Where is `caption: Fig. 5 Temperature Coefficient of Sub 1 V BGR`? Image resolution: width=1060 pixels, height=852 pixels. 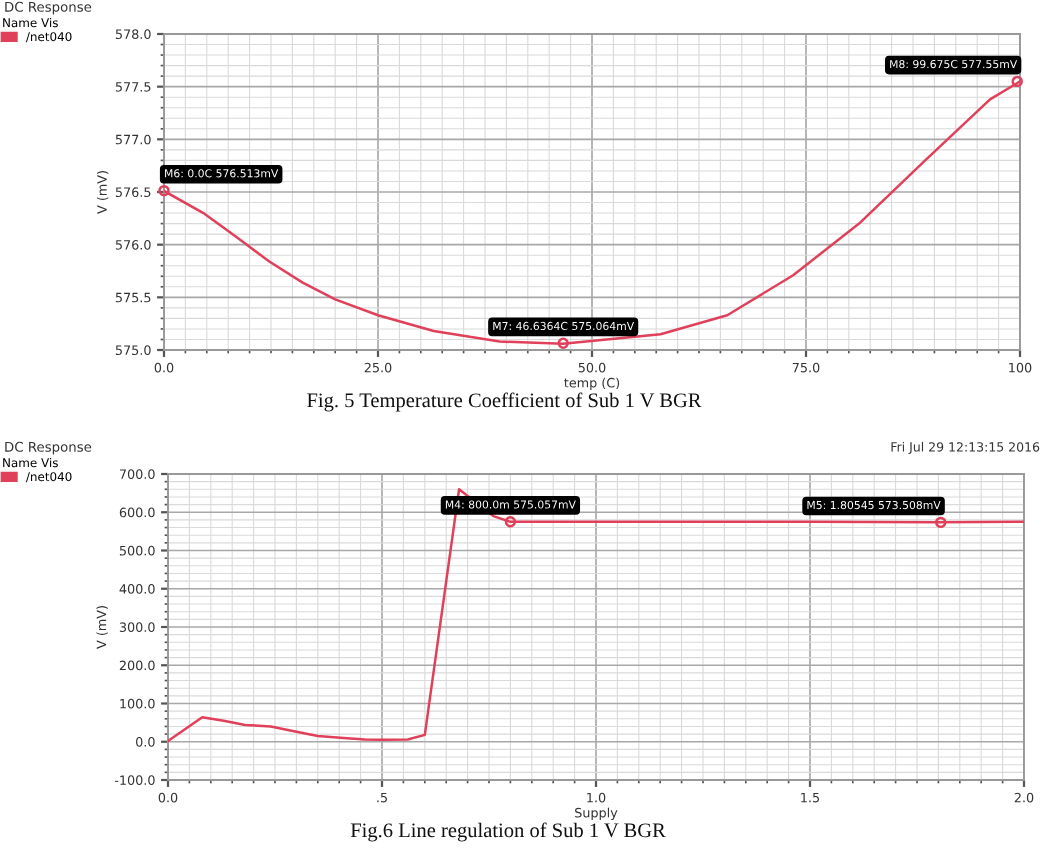
caption: Fig. 5 Temperature Coefficient of Sub 1 V BGR is located at coordinates (504, 402).